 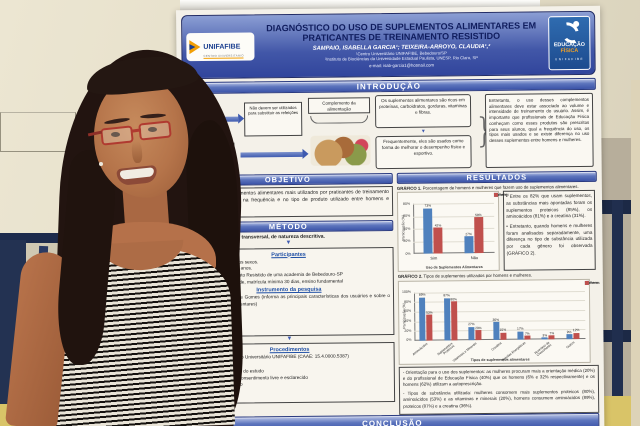 I want to click on wall-pillar, so click(x=635, y=253).